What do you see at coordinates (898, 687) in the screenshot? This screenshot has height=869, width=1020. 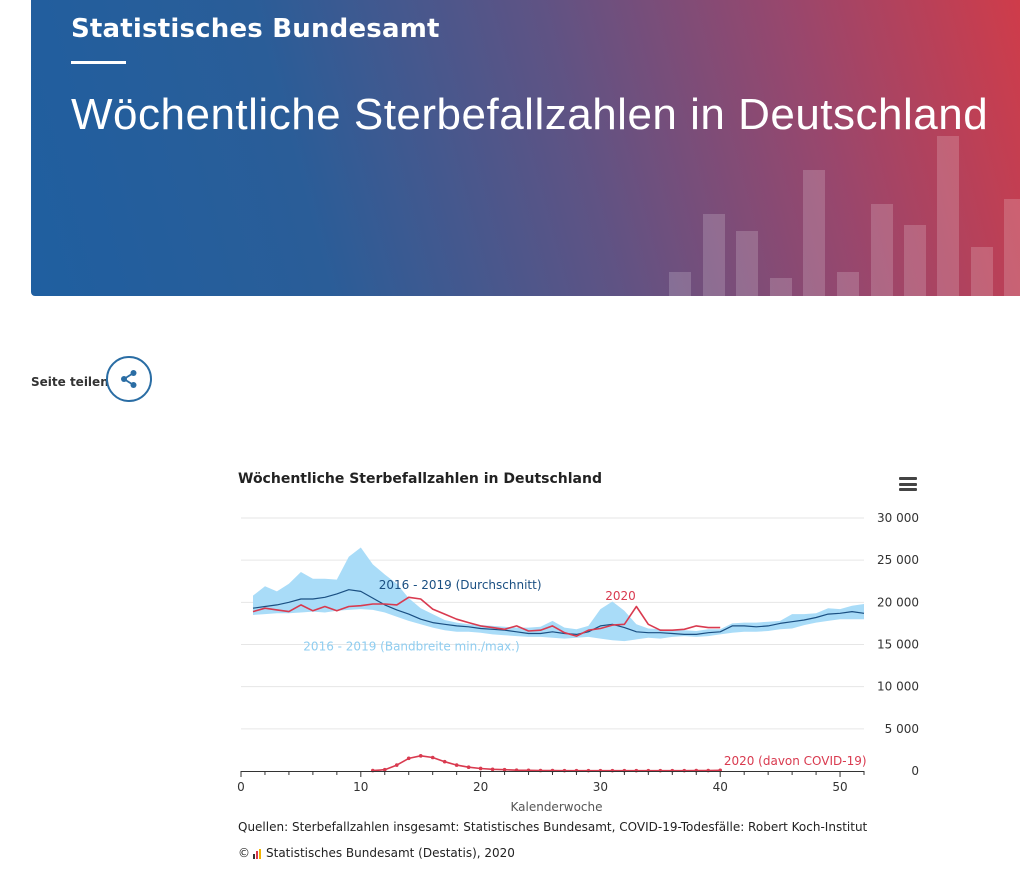 I see `y-tick-label: 10 000` at bounding box center [898, 687].